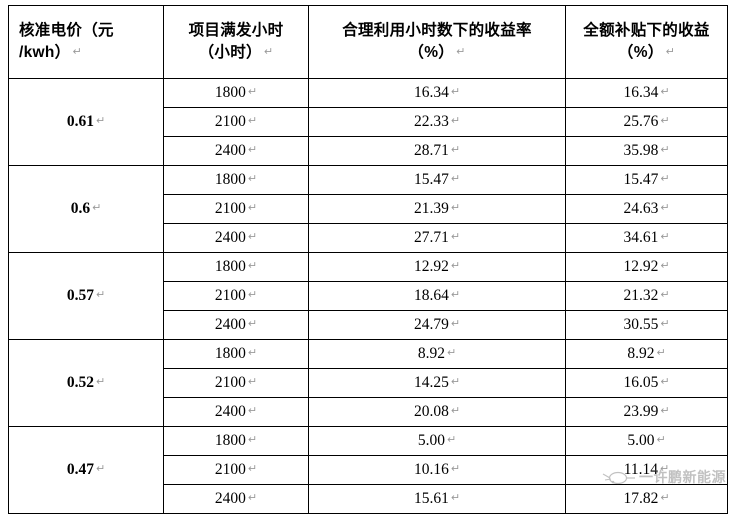 This screenshot has height=514, width=740. Describe the element at coordinates (80, 121) in the screenshot. I see `cell-value: 0.61` at that location.